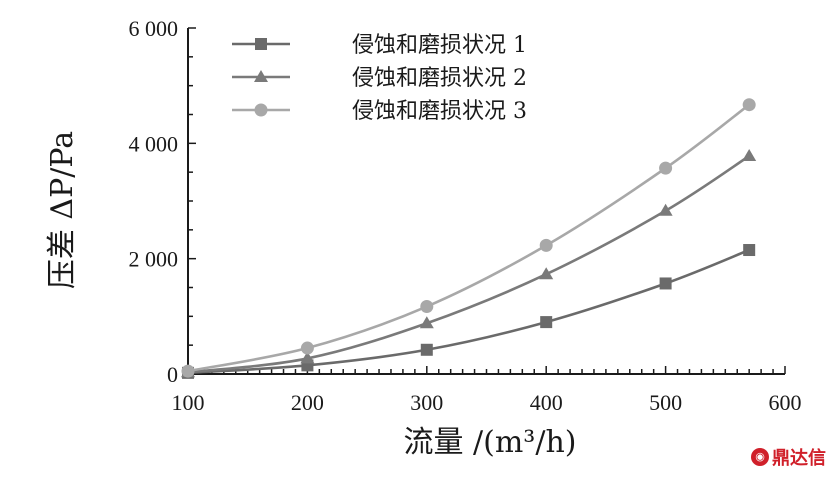  I want to click on legend-triangle-icon, so click(261, 76).